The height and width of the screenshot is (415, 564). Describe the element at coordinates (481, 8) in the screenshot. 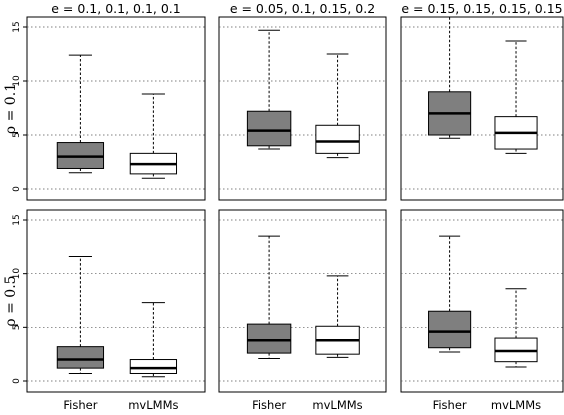

I see `column-header: e = 0.15, 0.15, 0.15, 0.15` at that location.